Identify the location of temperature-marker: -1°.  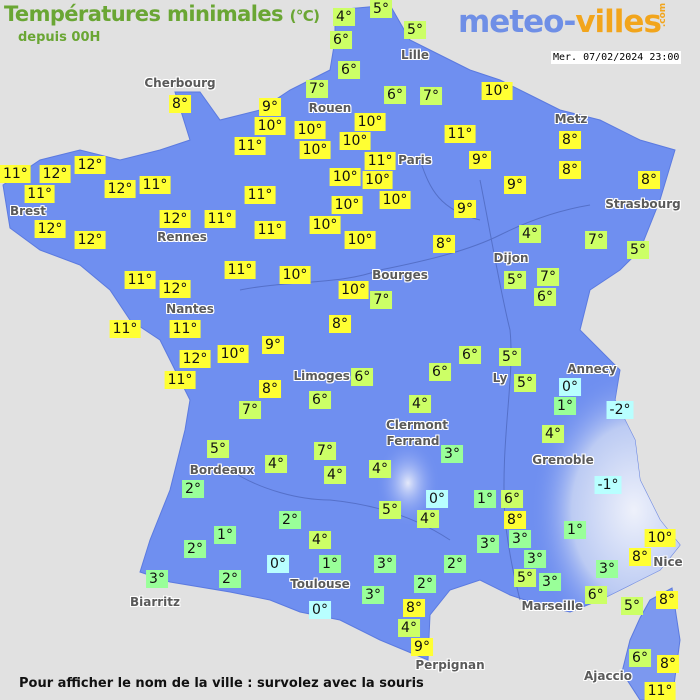
(608, 485).